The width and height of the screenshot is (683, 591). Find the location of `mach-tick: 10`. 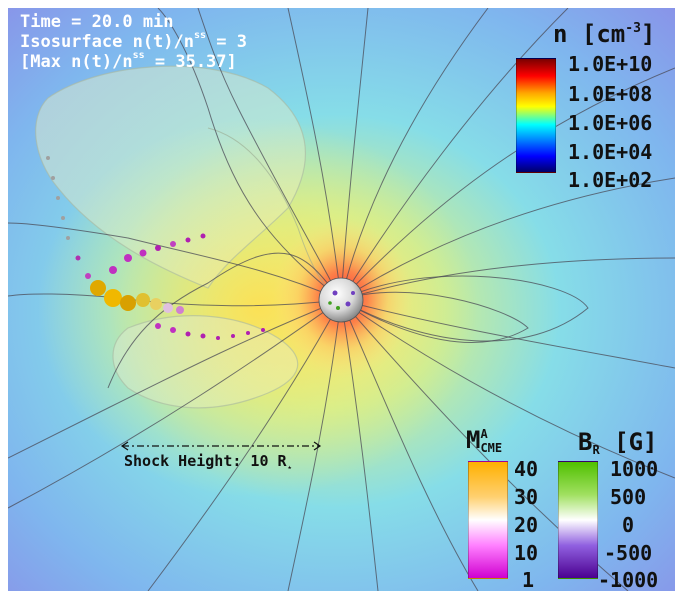

mach-tick: 10 is located at coordinates (526, 553).